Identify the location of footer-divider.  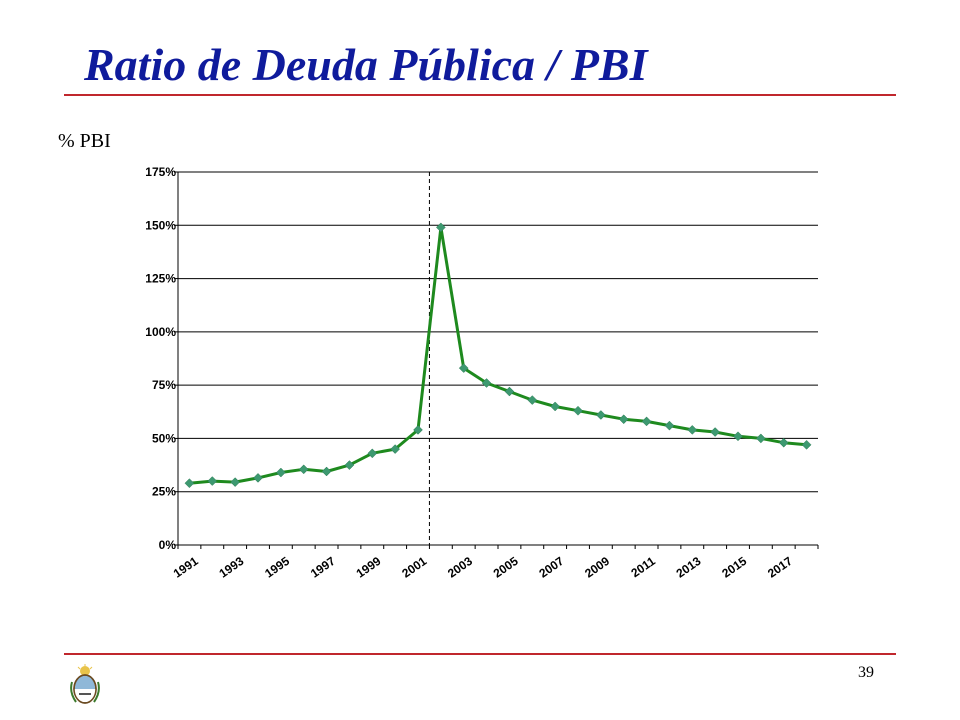
(480, 654).